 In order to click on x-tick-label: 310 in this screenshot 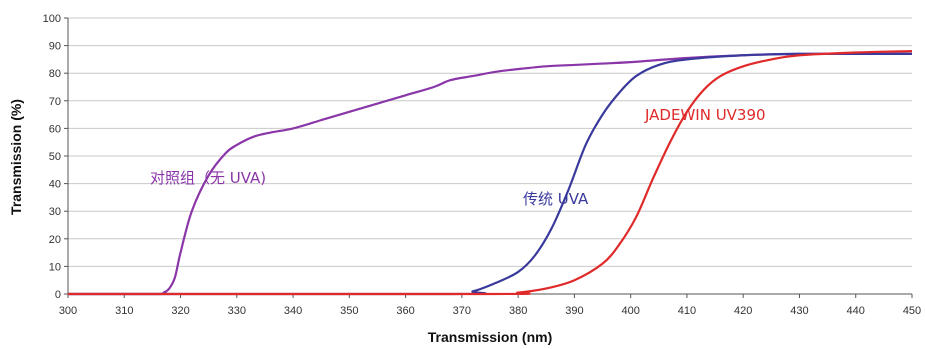, I will do `click(124, 311)`.